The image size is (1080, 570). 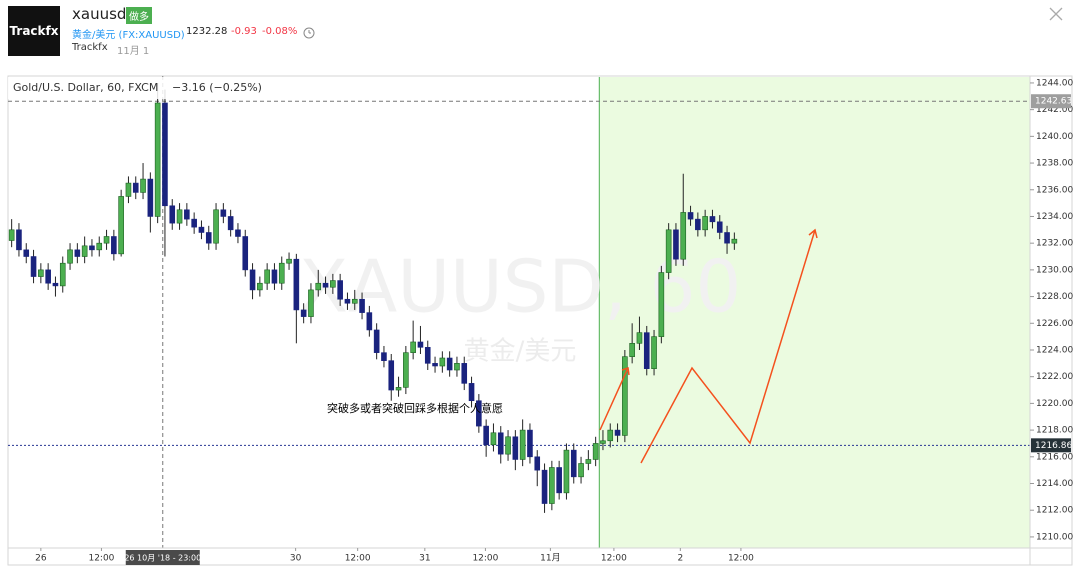 What do you see at coordinates (85, 87) in the screenshot?
I see `chart-title: Gold/U.S. Dollar, 60, FXCM` at bounding box center [85, 87].